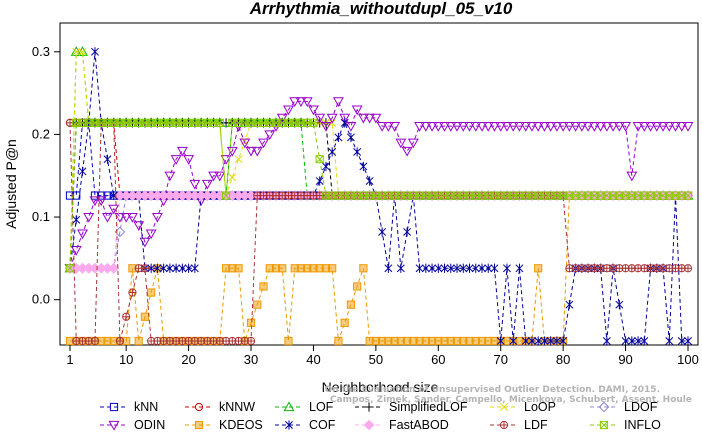 The height and width of the screenshot is (434, 702). I want to click on legend-marker-odin, so click(114, 425).